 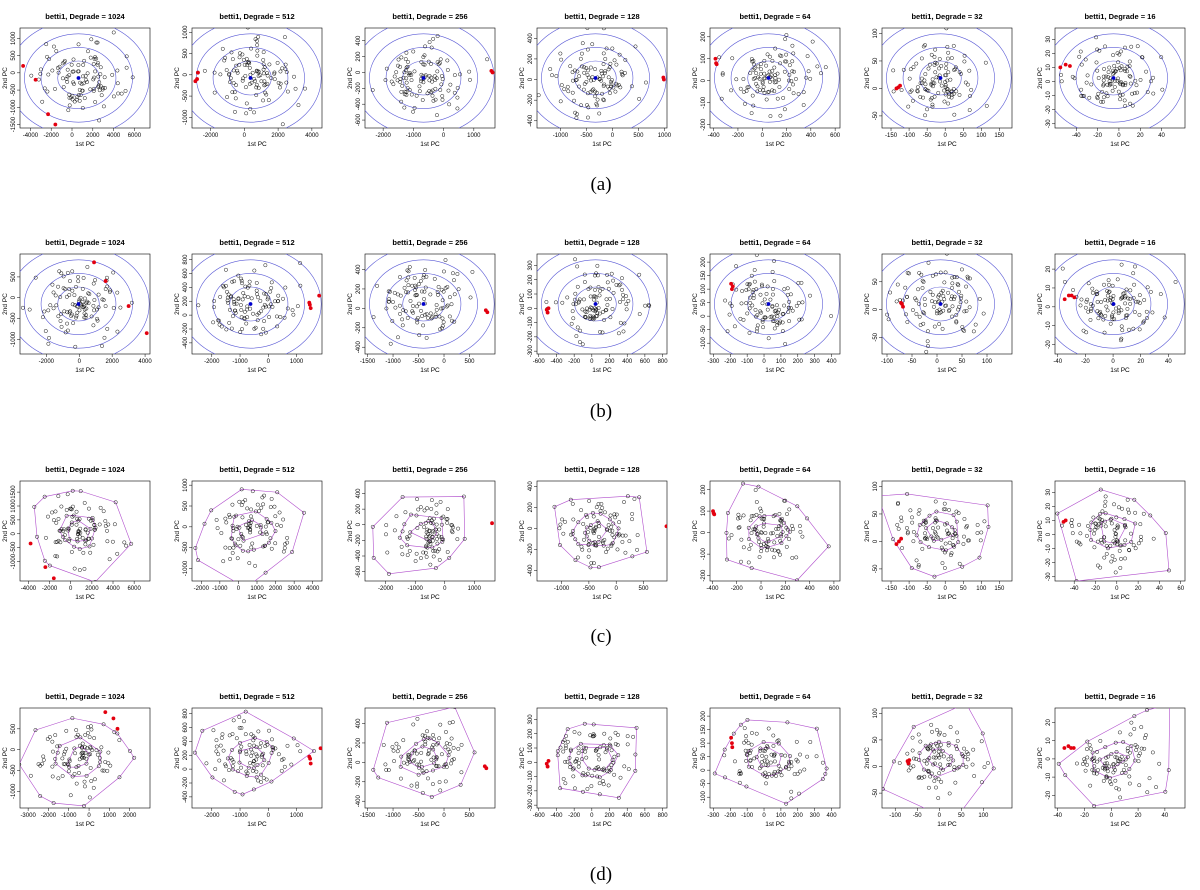 What do you see at coordinates (775, 469) in the screenshot?
I see `panel-title: betti1, Degrade = 64` at bounding box center [775, 469].